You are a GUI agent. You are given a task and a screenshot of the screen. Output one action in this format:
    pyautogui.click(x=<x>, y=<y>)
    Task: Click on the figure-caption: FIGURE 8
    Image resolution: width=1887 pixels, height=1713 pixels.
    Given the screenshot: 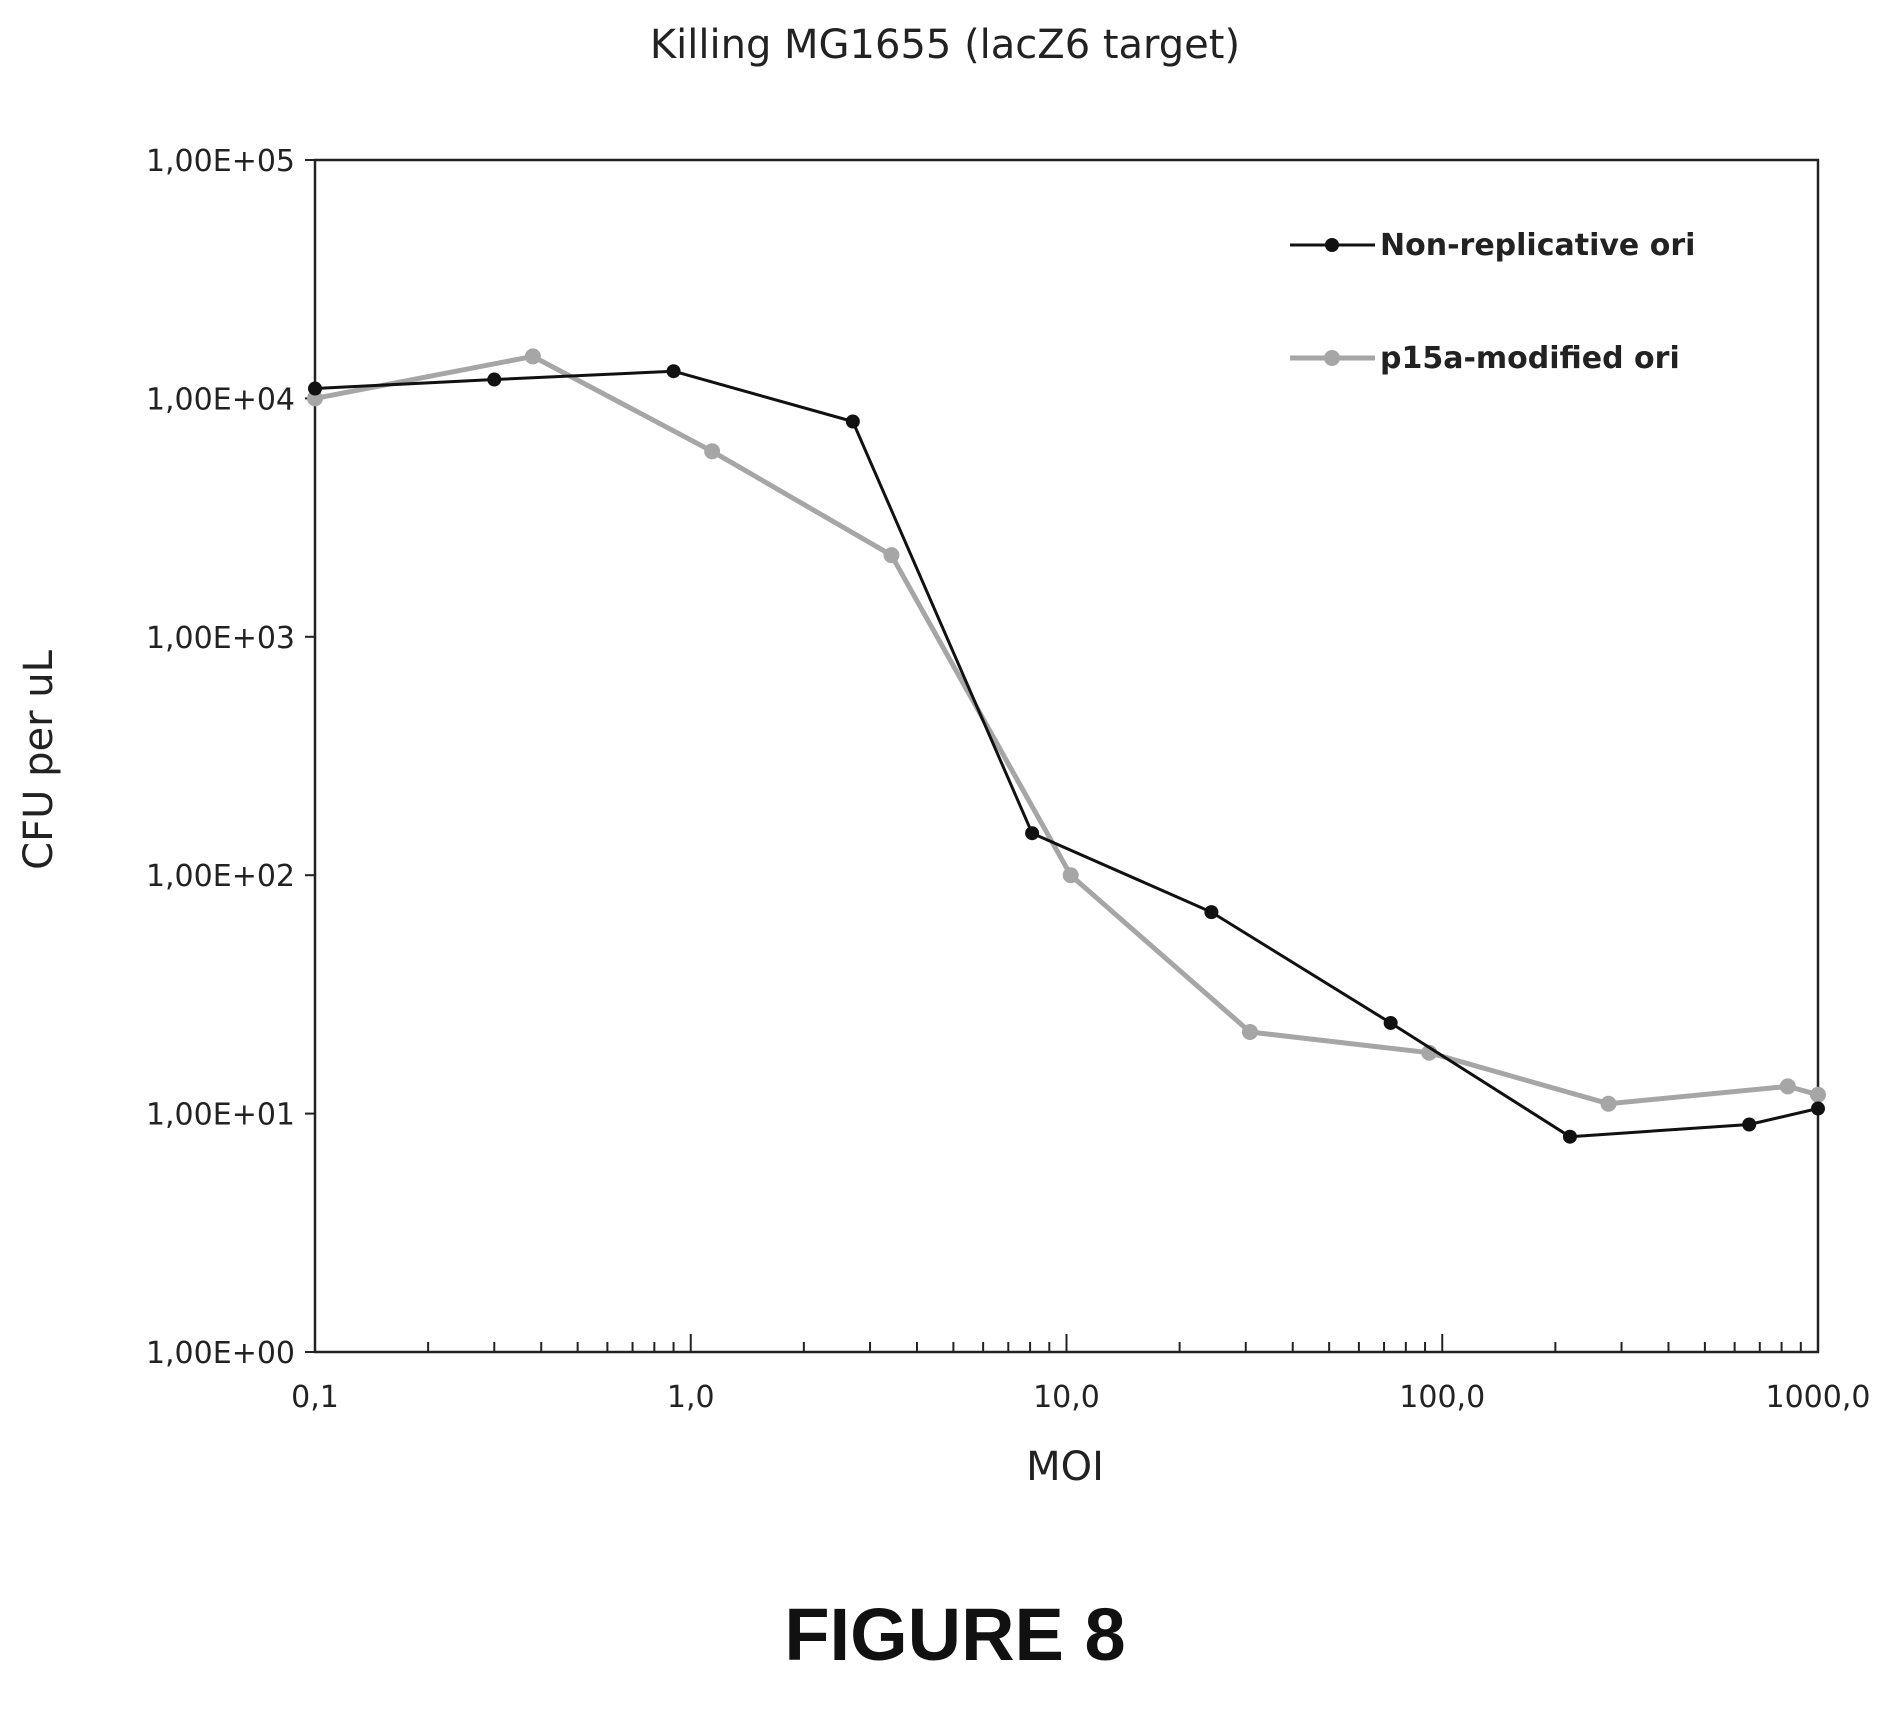 What is the action you would take?
    pyautogui.click(x=954, y=1634)
    